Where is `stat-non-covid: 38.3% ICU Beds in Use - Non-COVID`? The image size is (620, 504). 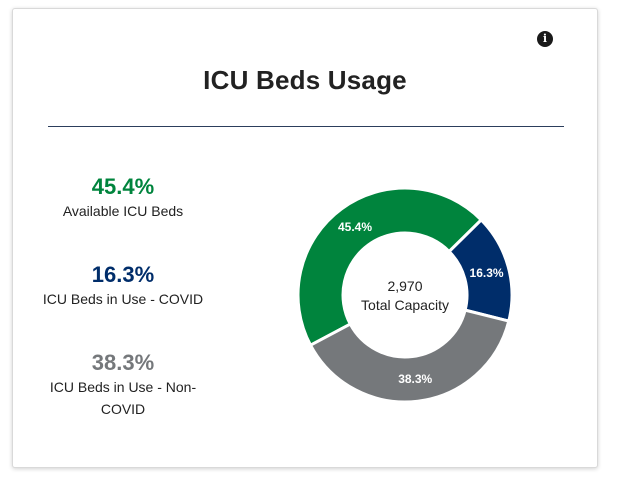 stat-non-covid: 38.3% ICU Beds in Use - Non-COVID is located at coordinates (123, 385).